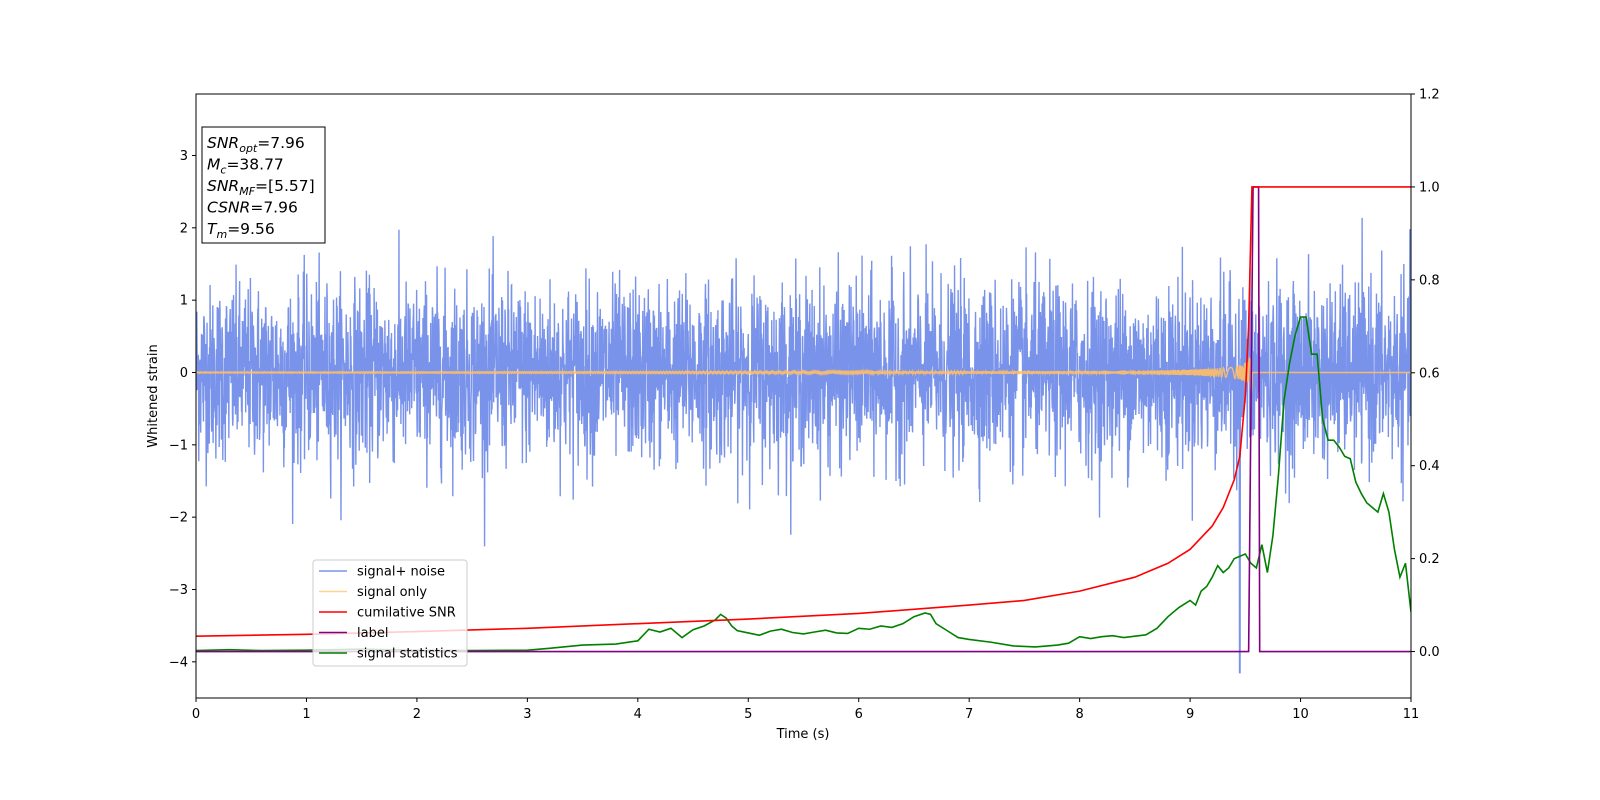 The image size is (1600, 800). Describe the element at coordinates (406, 613) in the screenshot. I see `legend-entry: cumilative SNR` at that location.